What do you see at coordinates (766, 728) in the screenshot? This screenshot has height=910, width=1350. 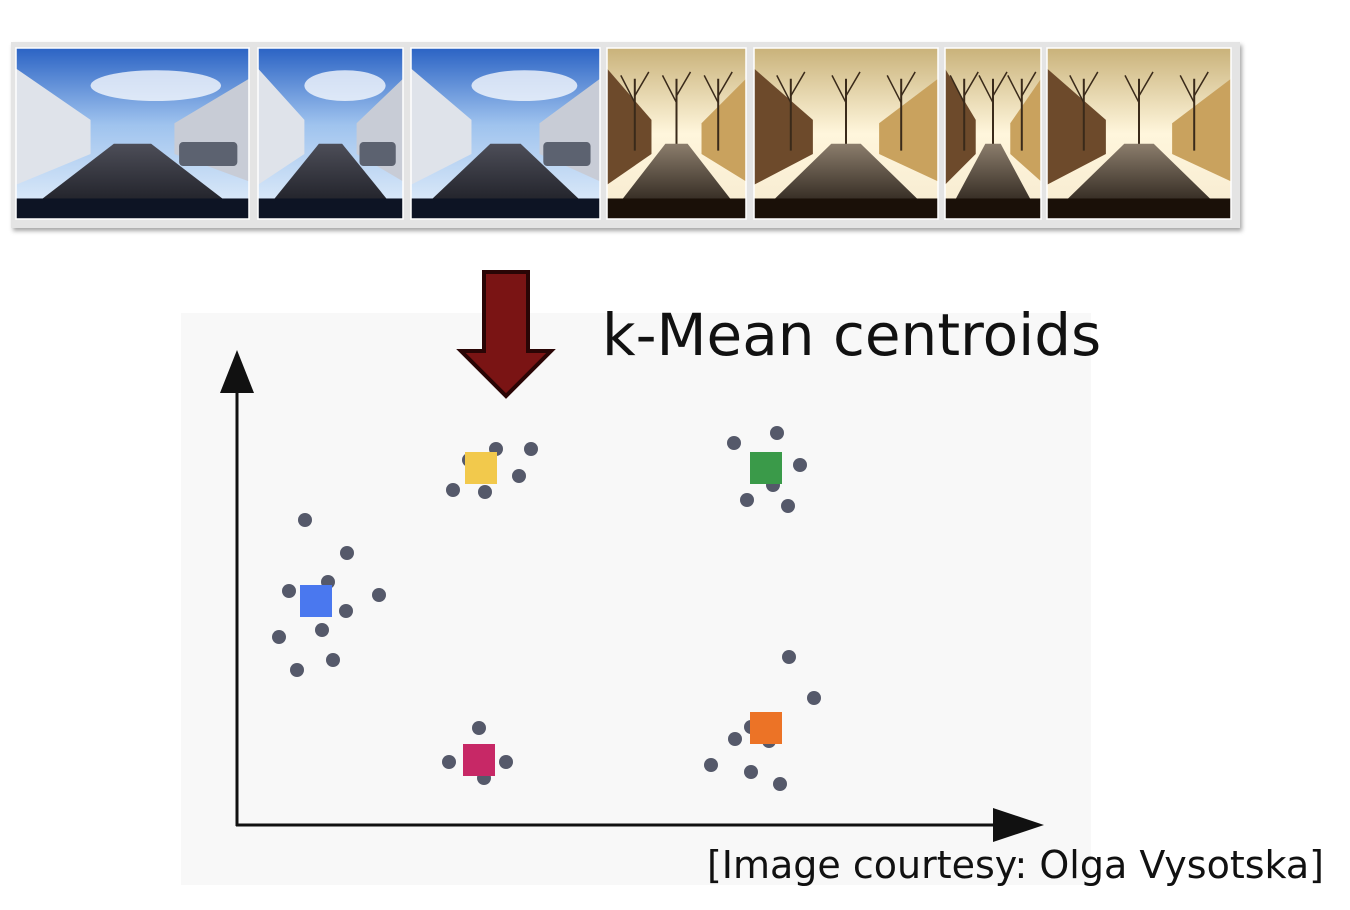 I see `centroid-orange` at bounding box center [766, 728].